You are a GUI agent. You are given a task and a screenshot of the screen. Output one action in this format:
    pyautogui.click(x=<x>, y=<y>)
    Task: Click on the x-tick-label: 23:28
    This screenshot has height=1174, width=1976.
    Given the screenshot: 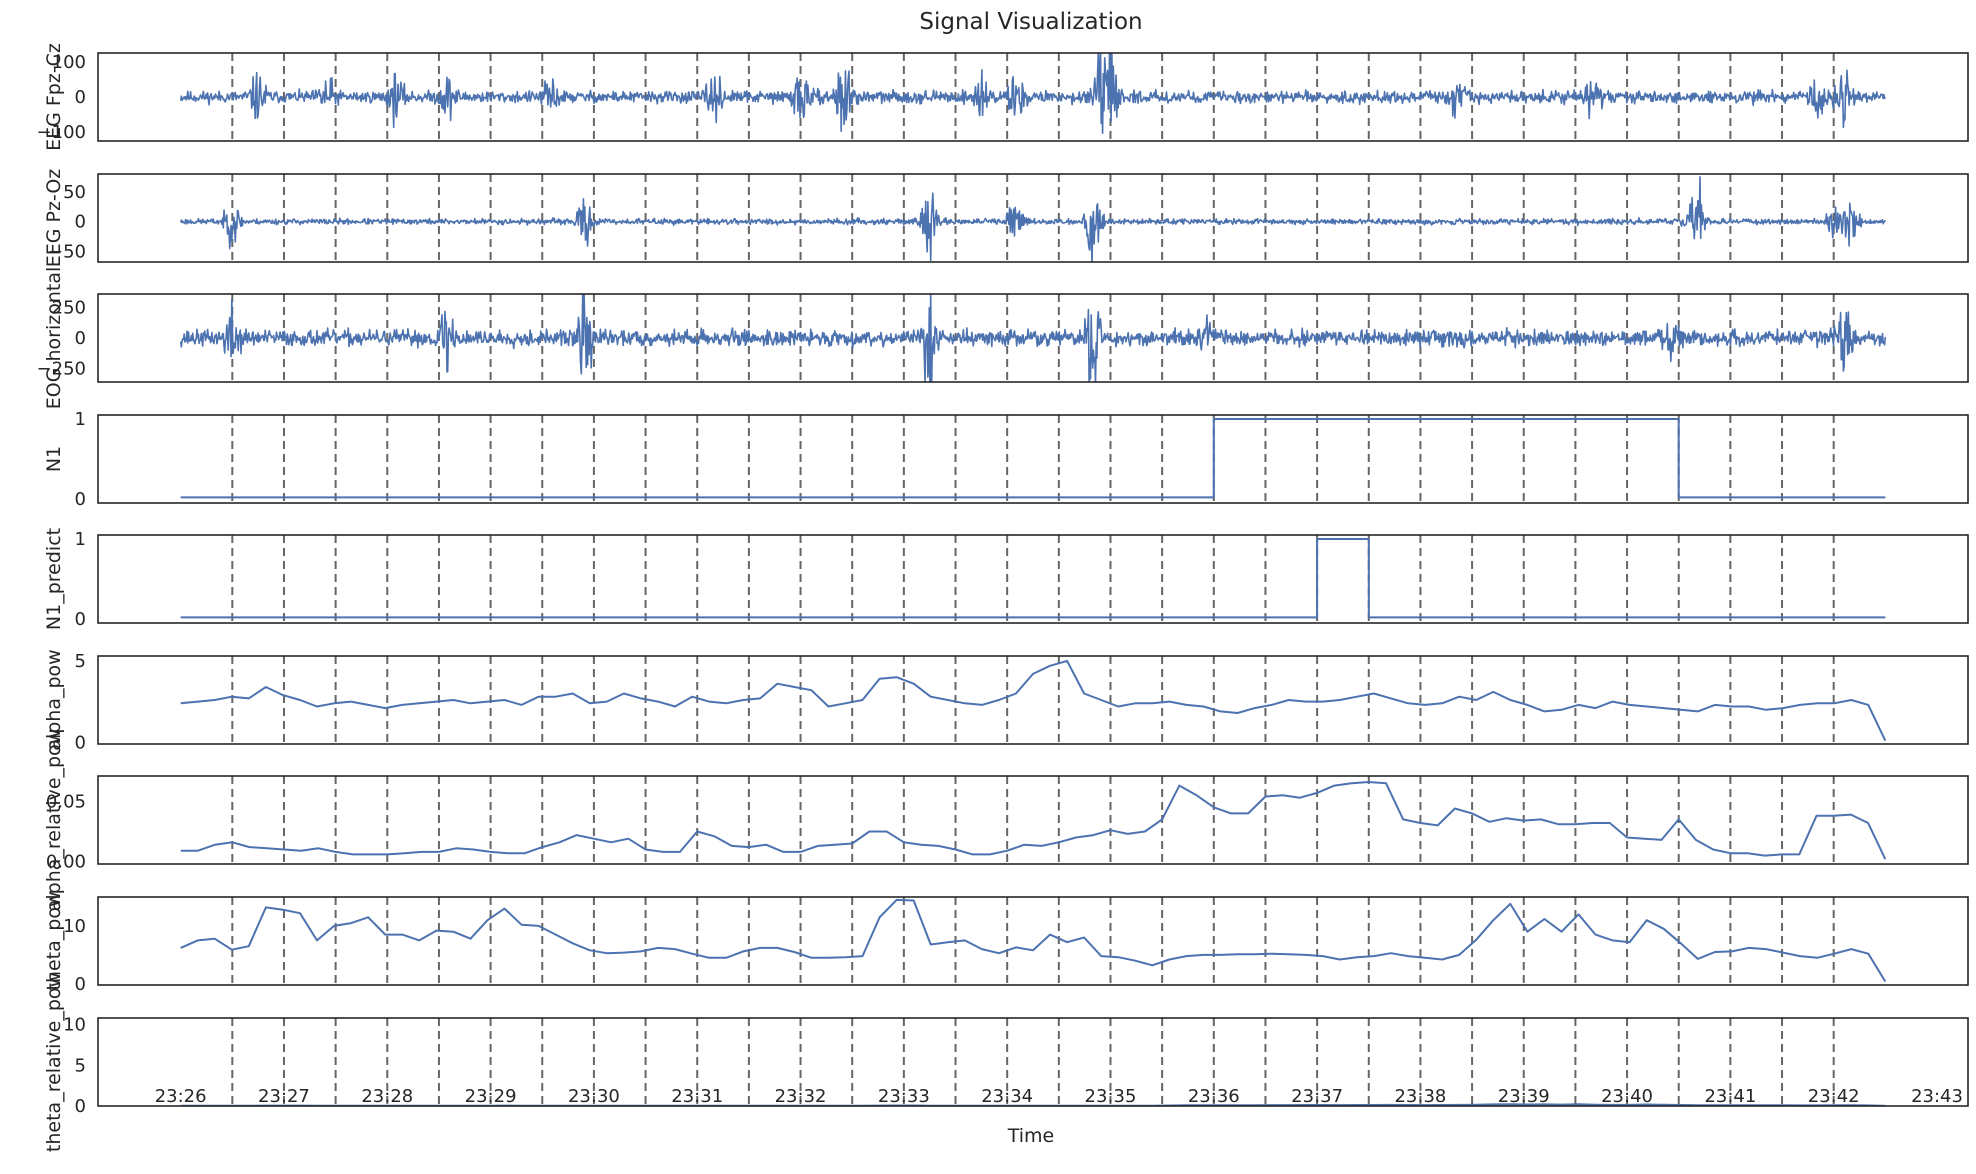 What is the action you would take?
    pyautogui.click(x=387, y=1096)
    